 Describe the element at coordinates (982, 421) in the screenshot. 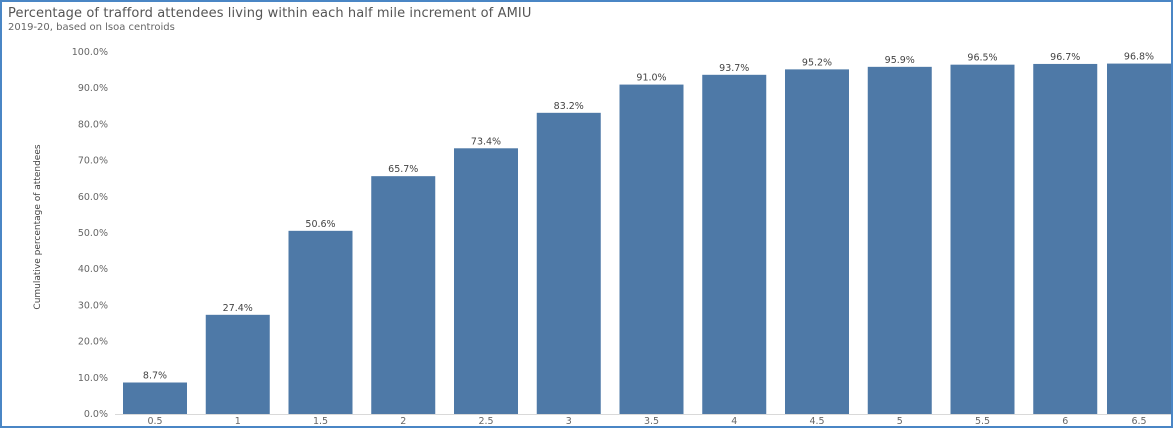

I see `x-tick-label: 5.5` at that location.